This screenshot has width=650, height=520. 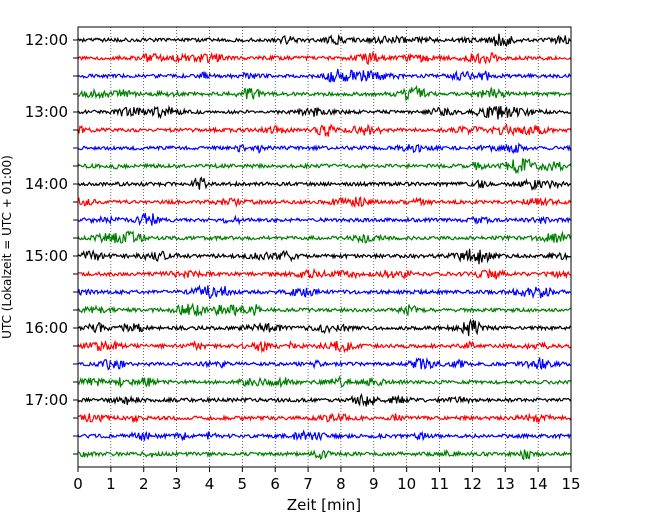 I want to click on x-tick-label: 10, so click(x=406, y=484).